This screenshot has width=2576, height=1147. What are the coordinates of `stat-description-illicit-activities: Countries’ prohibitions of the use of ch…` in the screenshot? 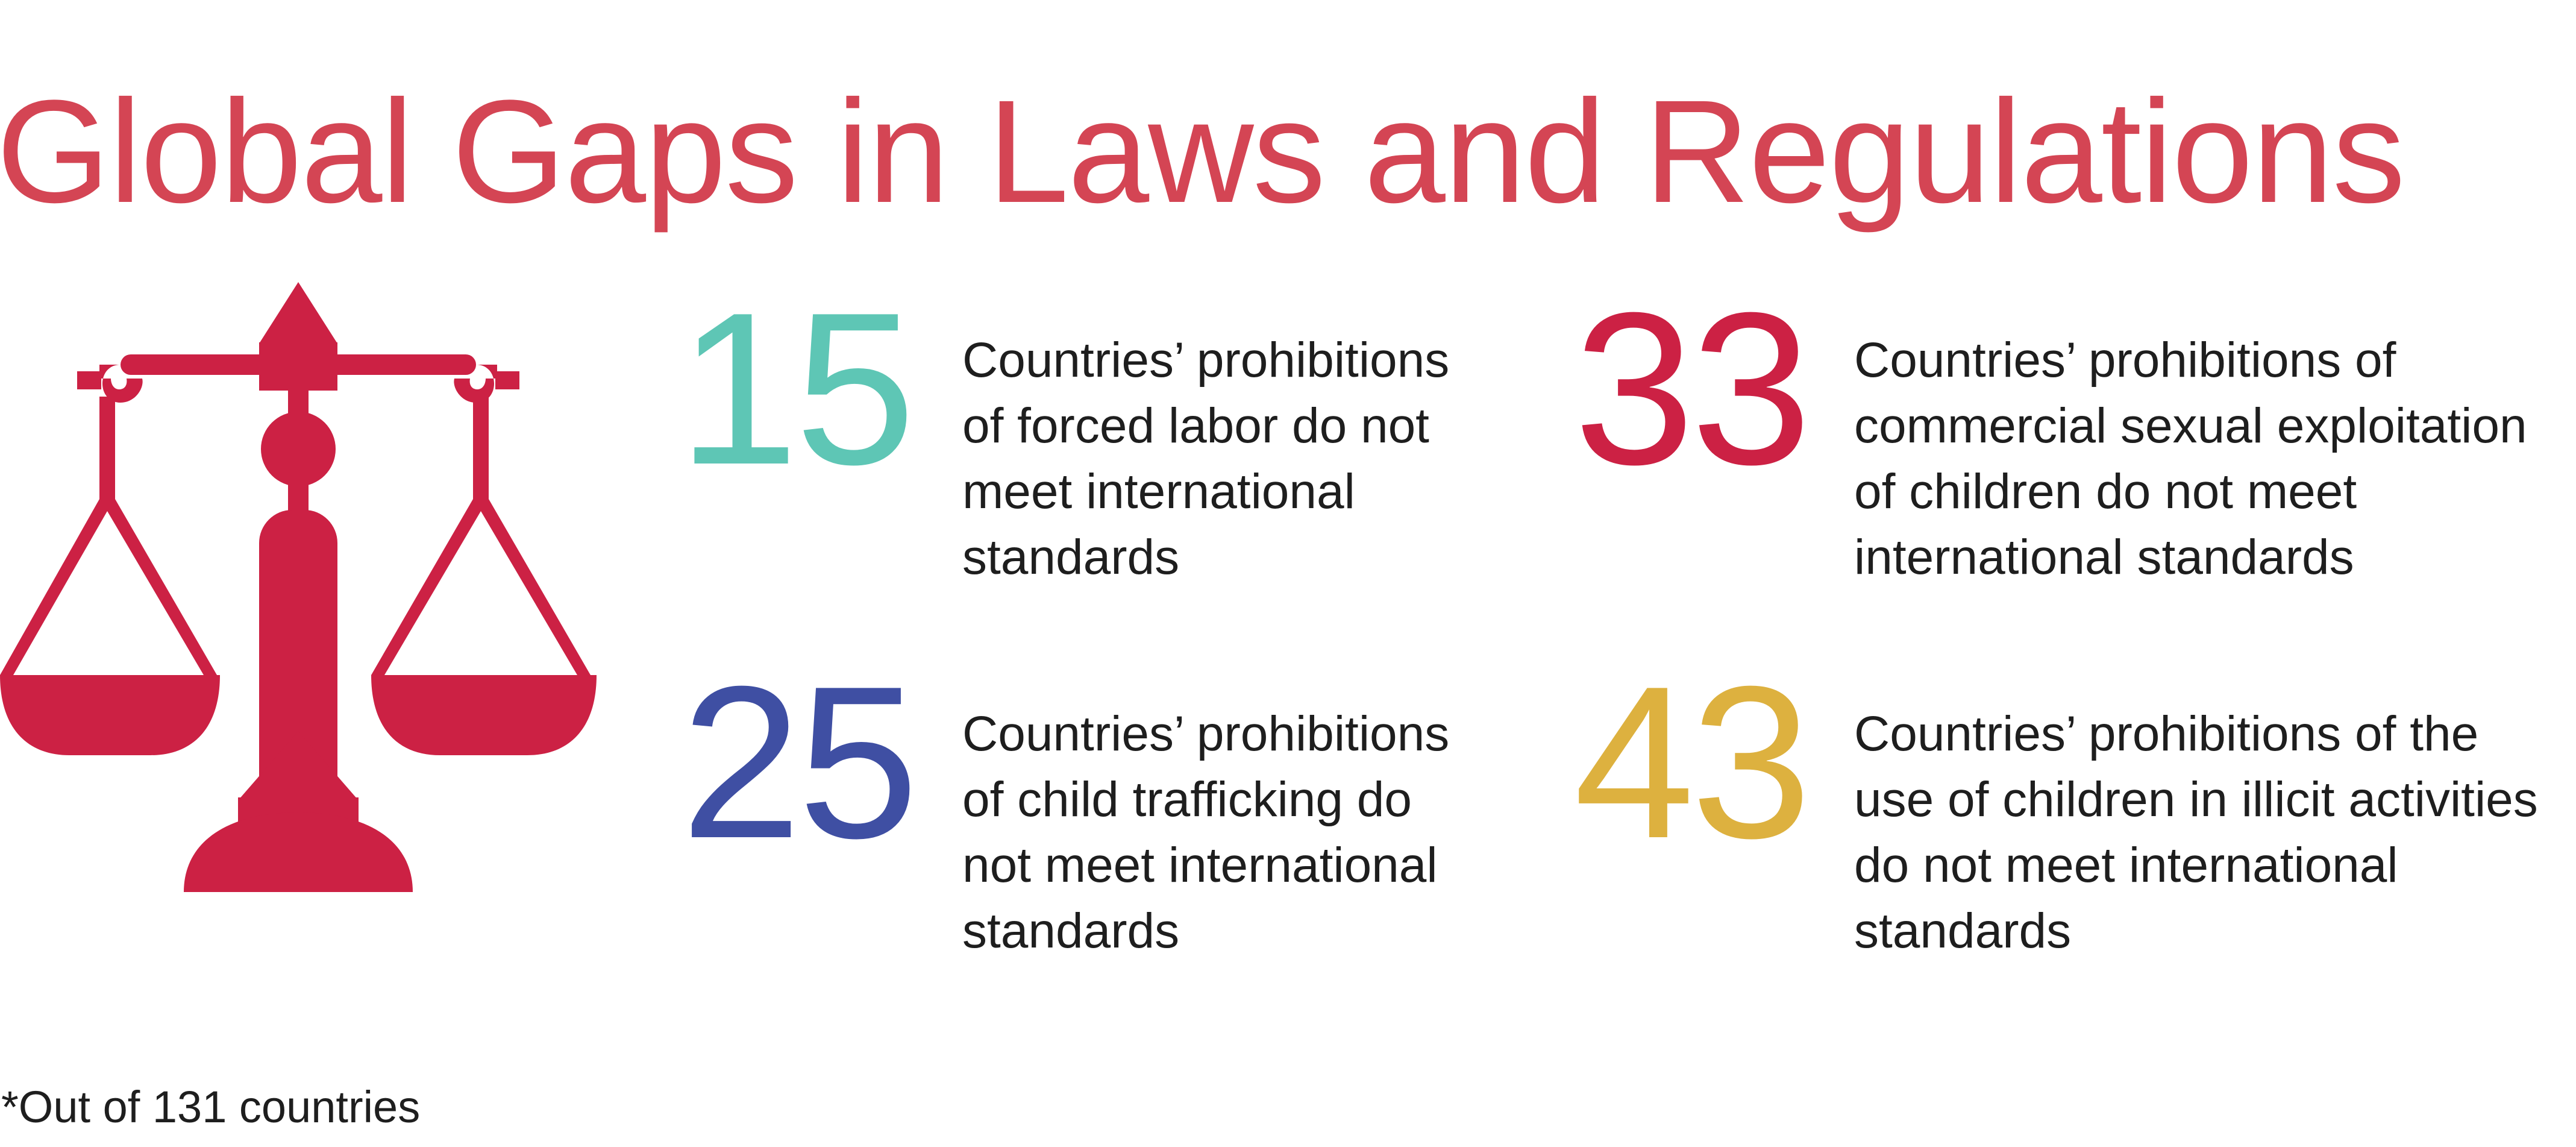 It's located at (2196, 832).